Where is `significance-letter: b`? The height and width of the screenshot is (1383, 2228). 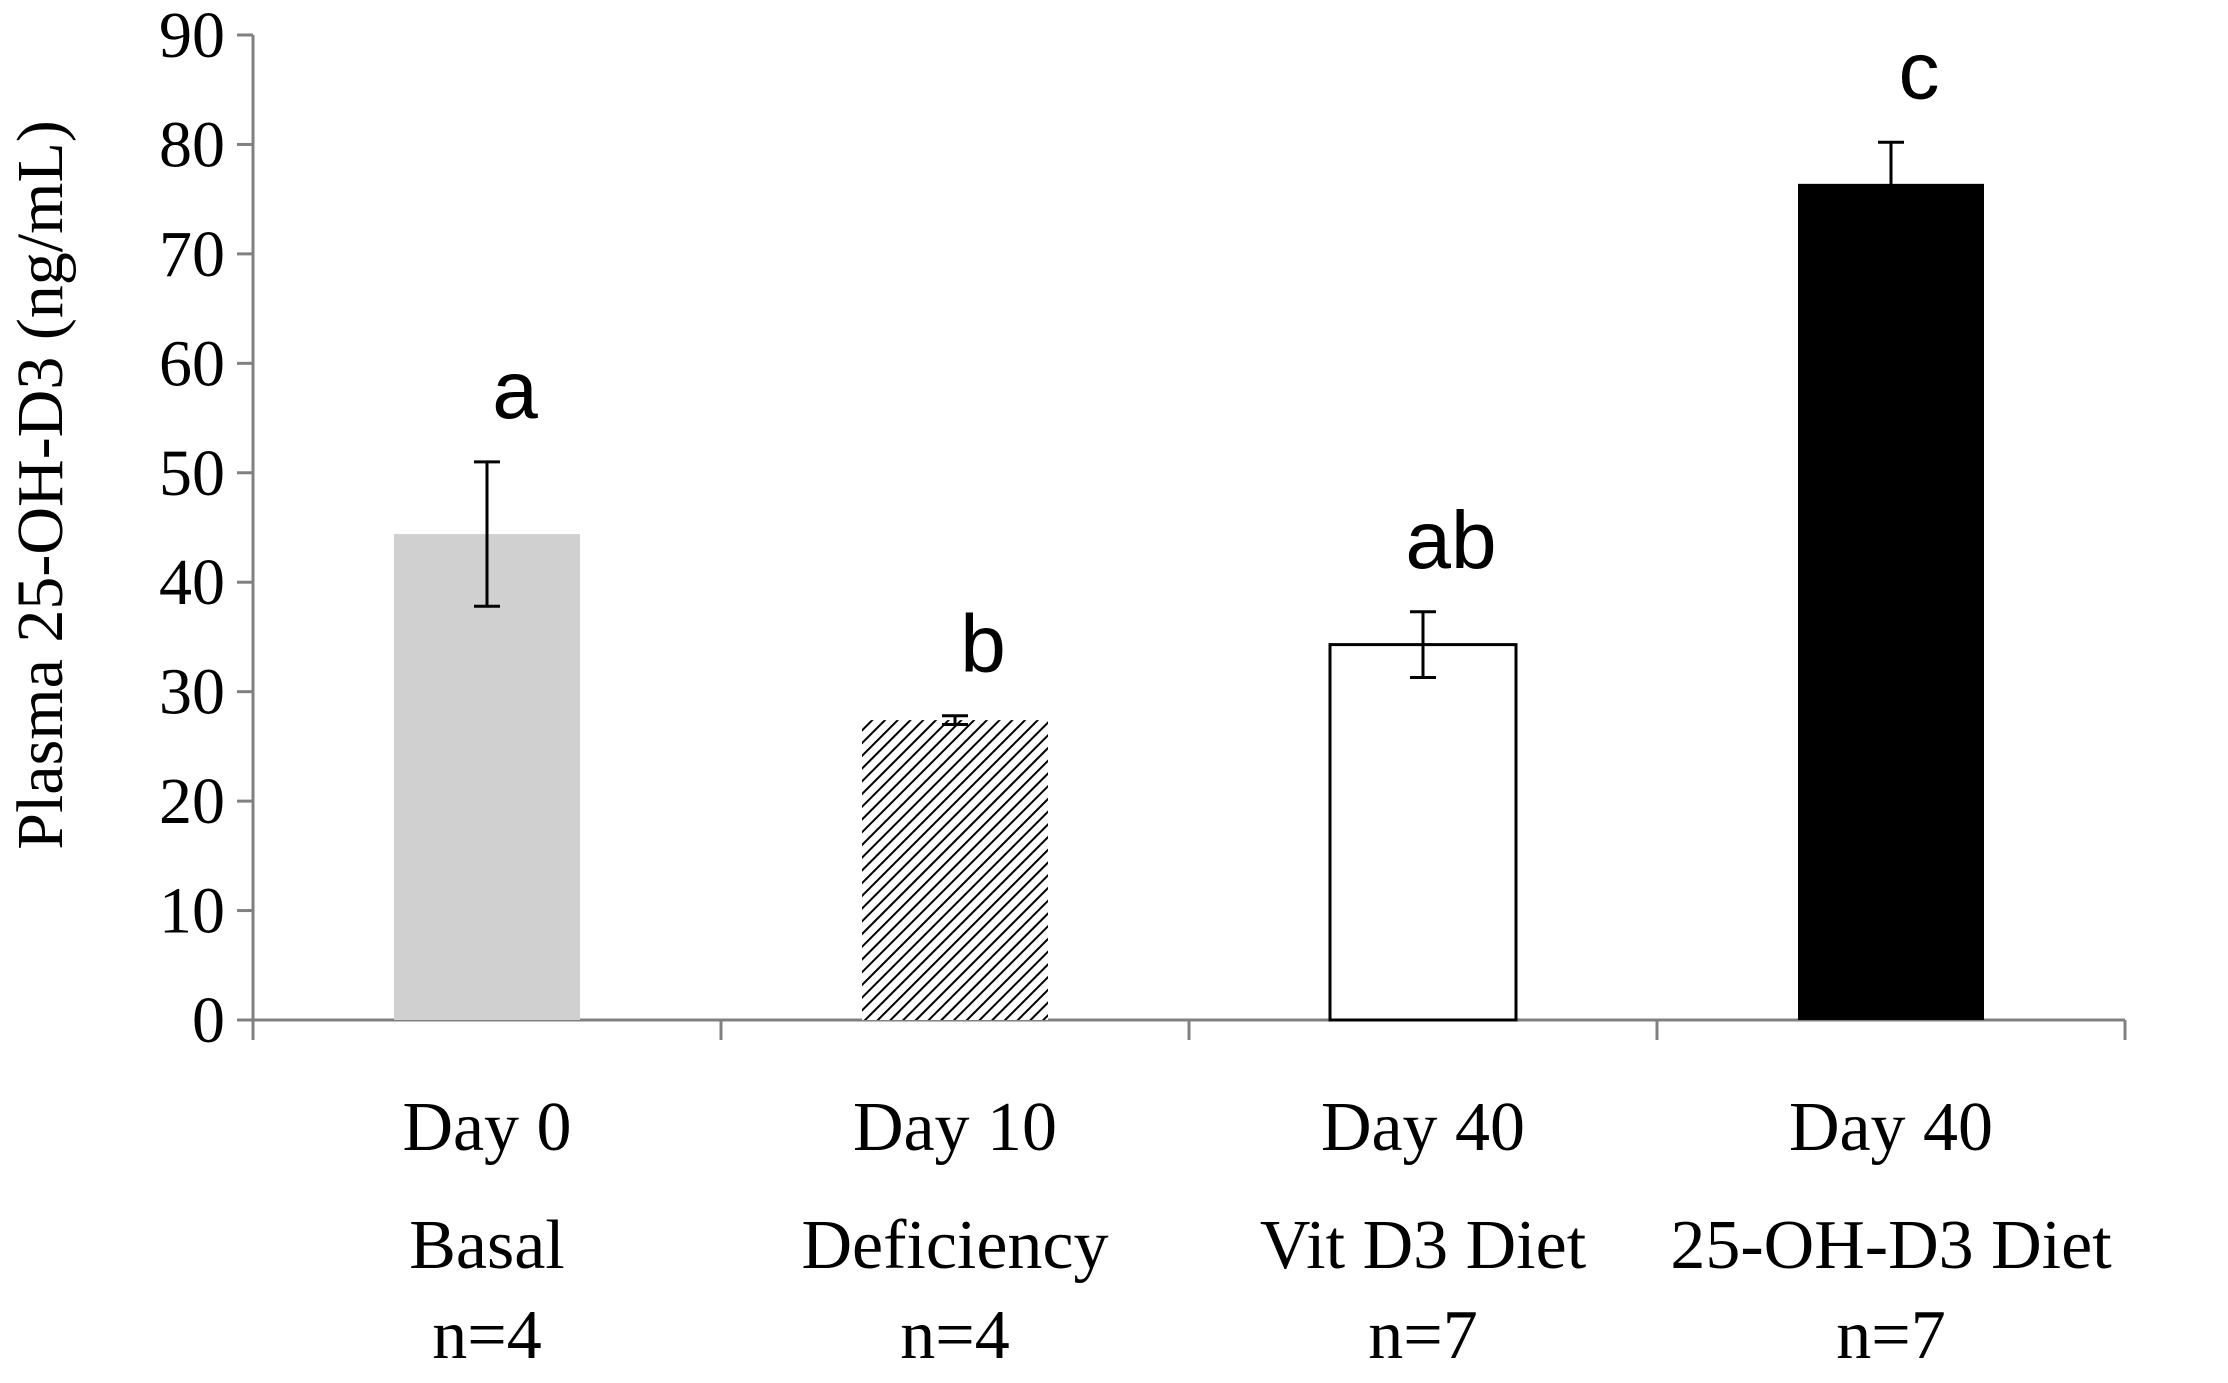
significance-letter: b is located at coordinates (983, 644).